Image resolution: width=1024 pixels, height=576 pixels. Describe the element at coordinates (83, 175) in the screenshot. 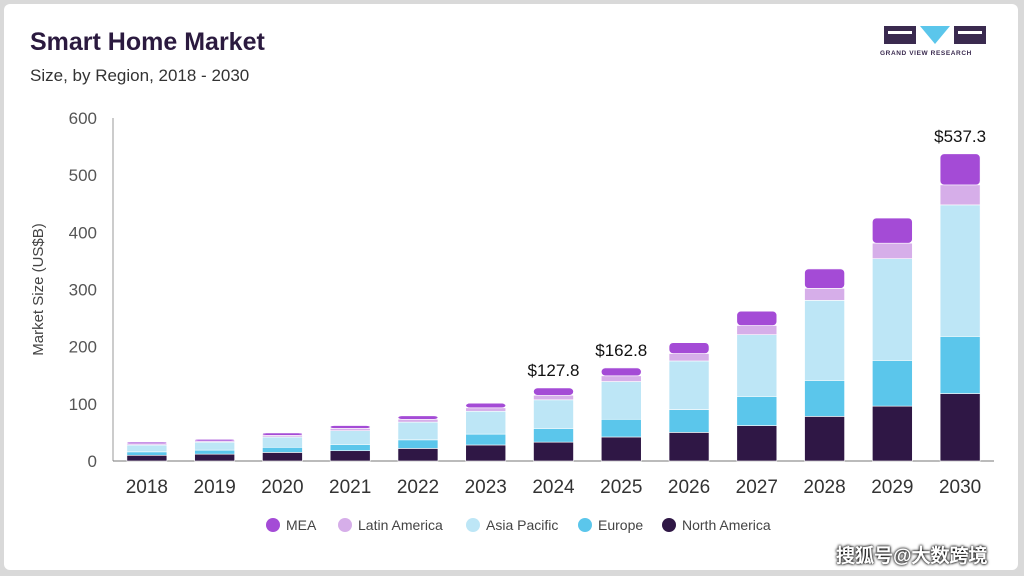

I see `y-tick-label: 500` at that location.